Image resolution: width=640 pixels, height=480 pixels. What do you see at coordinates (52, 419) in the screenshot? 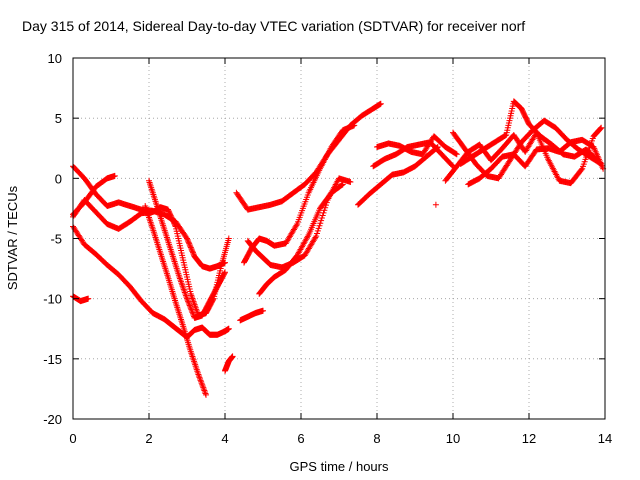
I see `y-tick-label: -20` at bounding box center [52, 419].